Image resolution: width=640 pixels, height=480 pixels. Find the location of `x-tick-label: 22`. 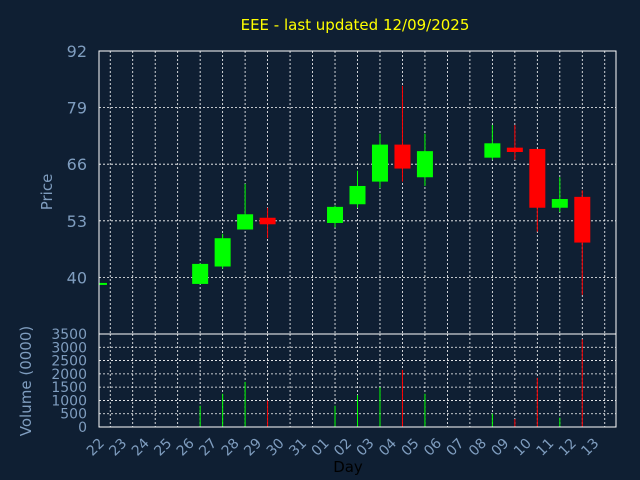

x-tick-label: 22 is located at coordinates (96, 448).